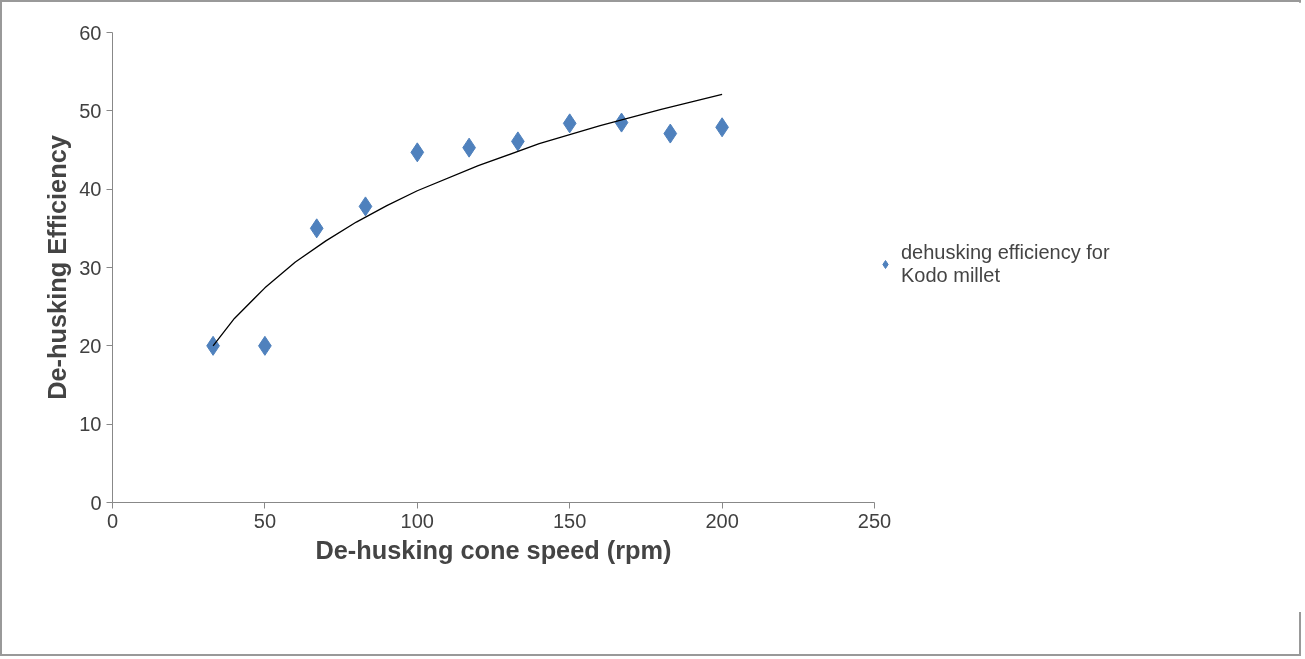 The width and height of the screenshot is (1305, 659). Describe the element at coordinates (90, 110) in the screenshot. I see `y-tick-label: 50` at that location.